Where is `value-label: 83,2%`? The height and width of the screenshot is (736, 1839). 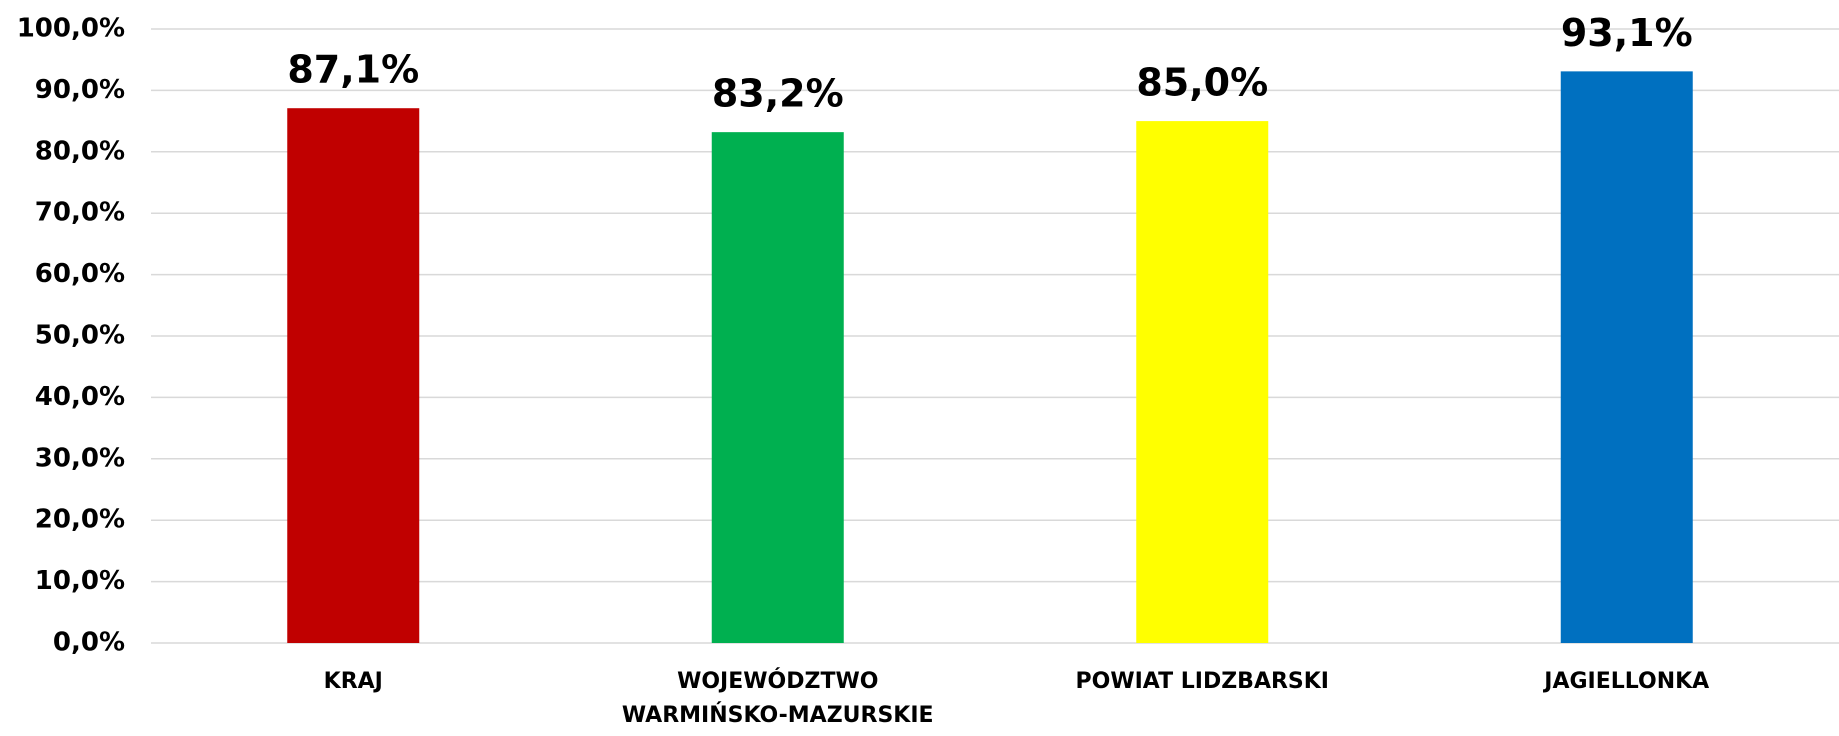 value-label: 83,2% is located at coordinates (778, 94).